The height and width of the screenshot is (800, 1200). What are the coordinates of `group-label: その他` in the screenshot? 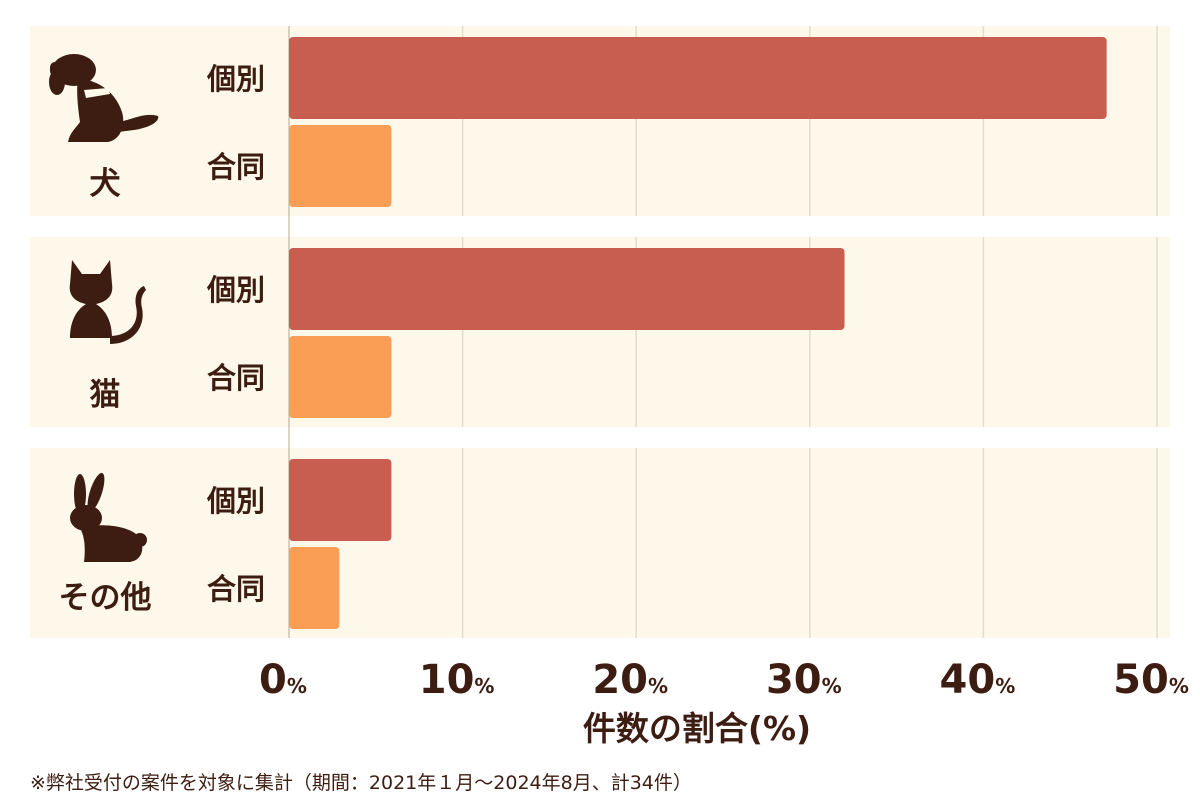 It's located at (105, 598).